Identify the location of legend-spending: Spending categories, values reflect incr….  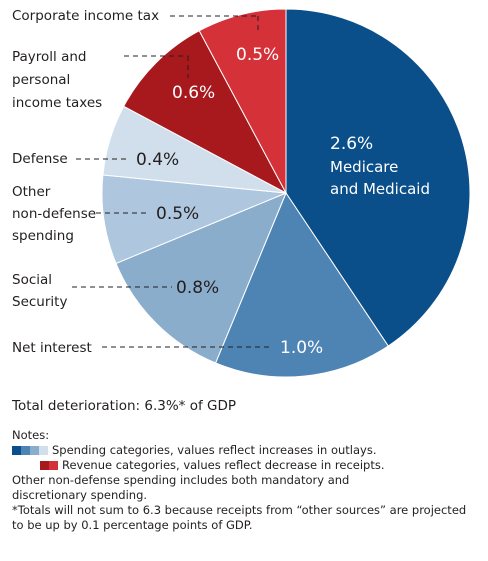
(248, 450).